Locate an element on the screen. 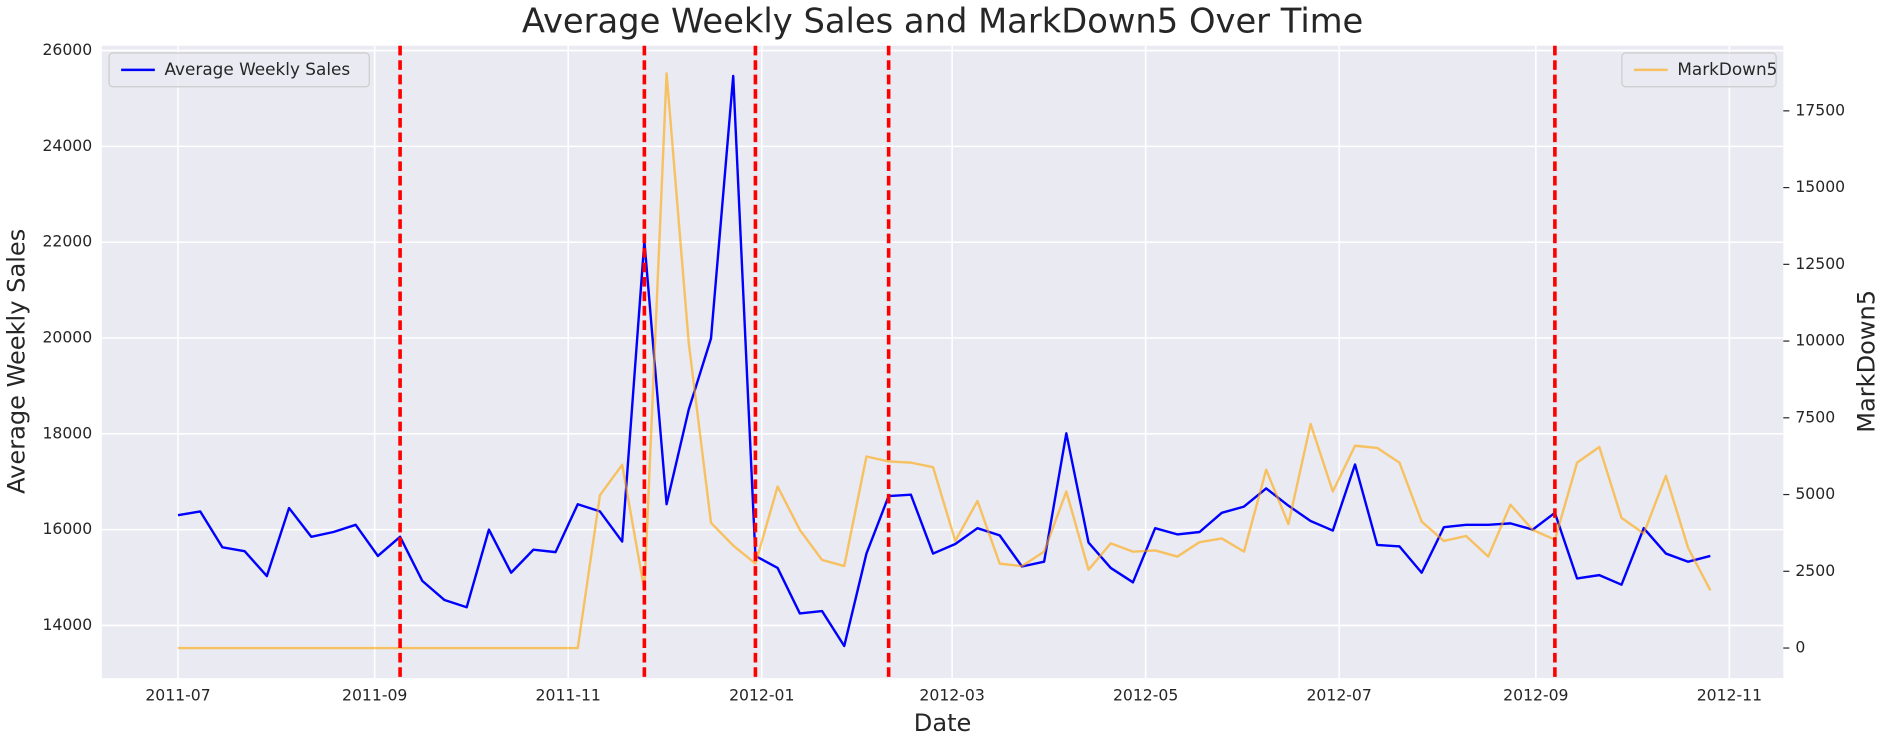 This screenshot has height=754, width=1890. x-tick-label: 2012-03 is located at coordinates (951, 695).